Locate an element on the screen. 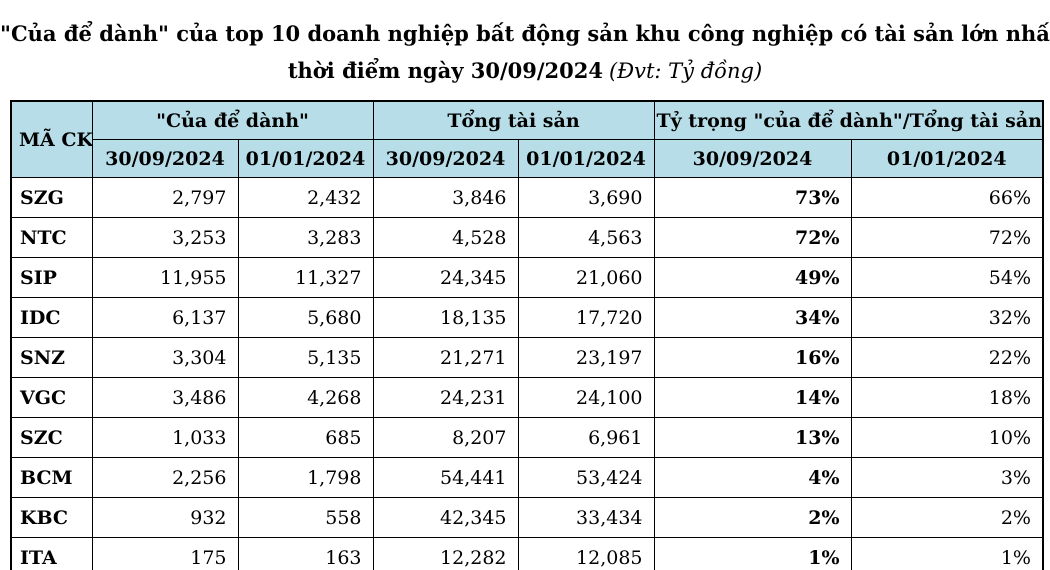 This screenshot has width=1050, height=570. header-group-cua-de-danh: "Của để dành" is located at coordinates (232, 120).